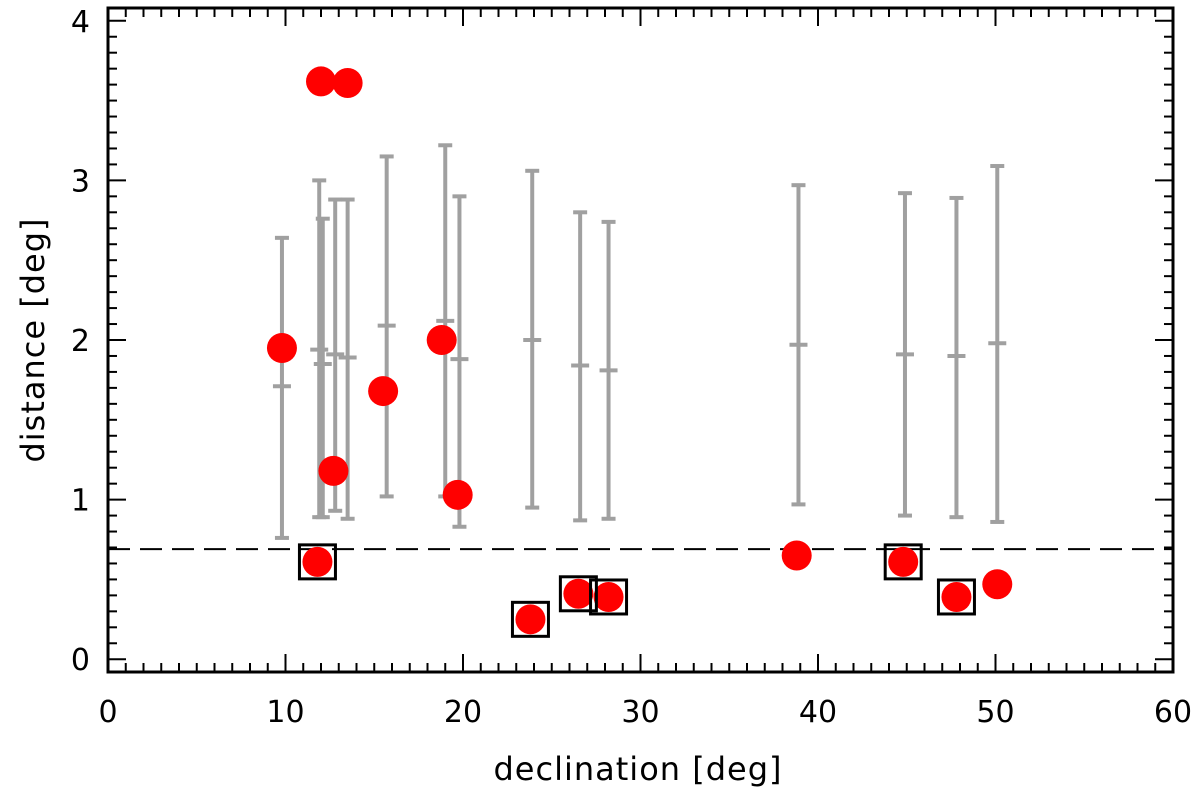 This screenshot has width=1200, height=789. I want to click on box-markers, so click(636, 590).